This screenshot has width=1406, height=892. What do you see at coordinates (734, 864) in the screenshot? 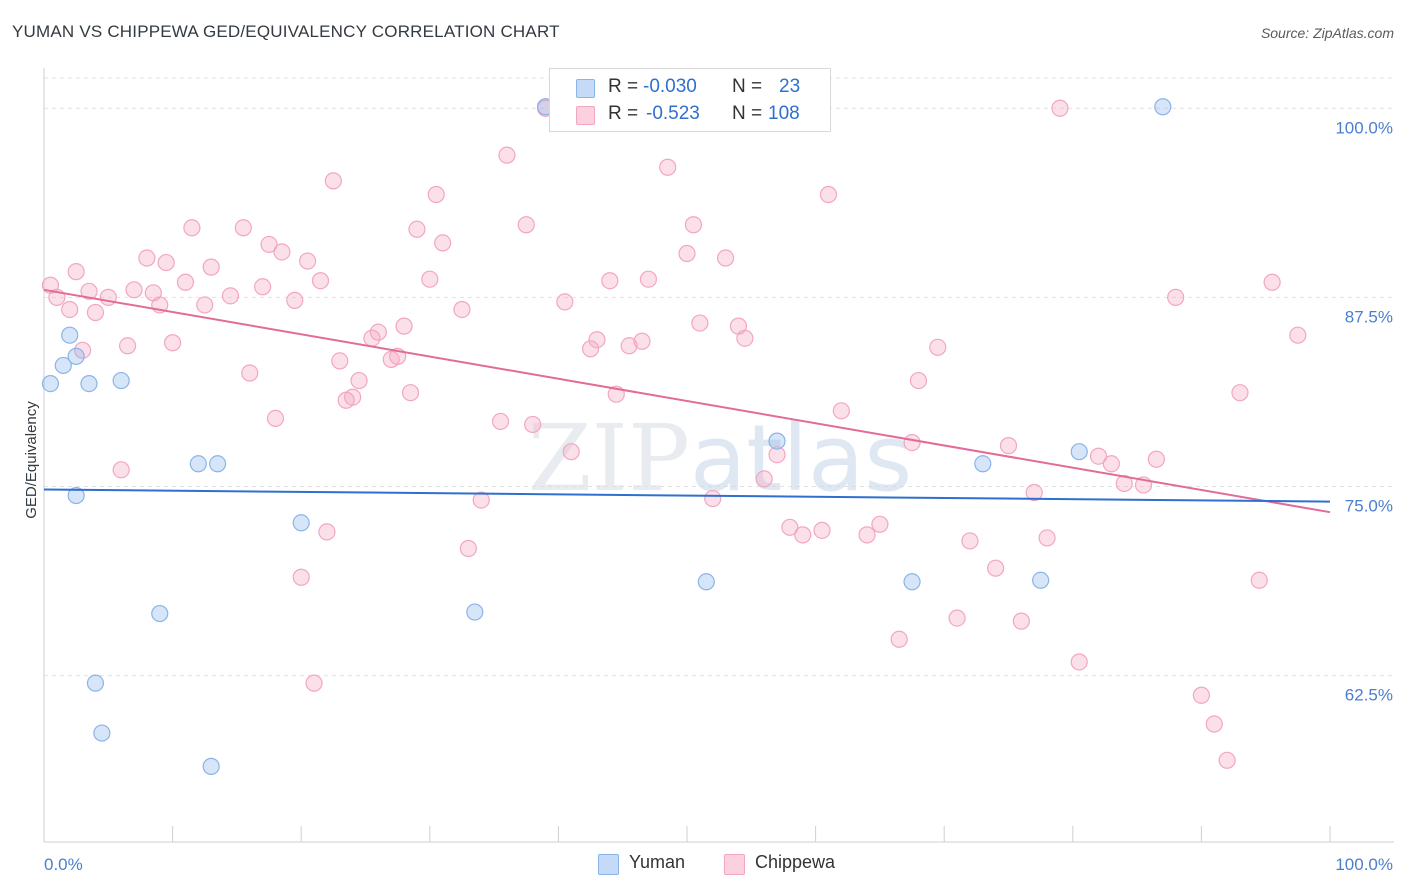
I see `chippewa-legend-swatch` at bounding box center [734, 864].